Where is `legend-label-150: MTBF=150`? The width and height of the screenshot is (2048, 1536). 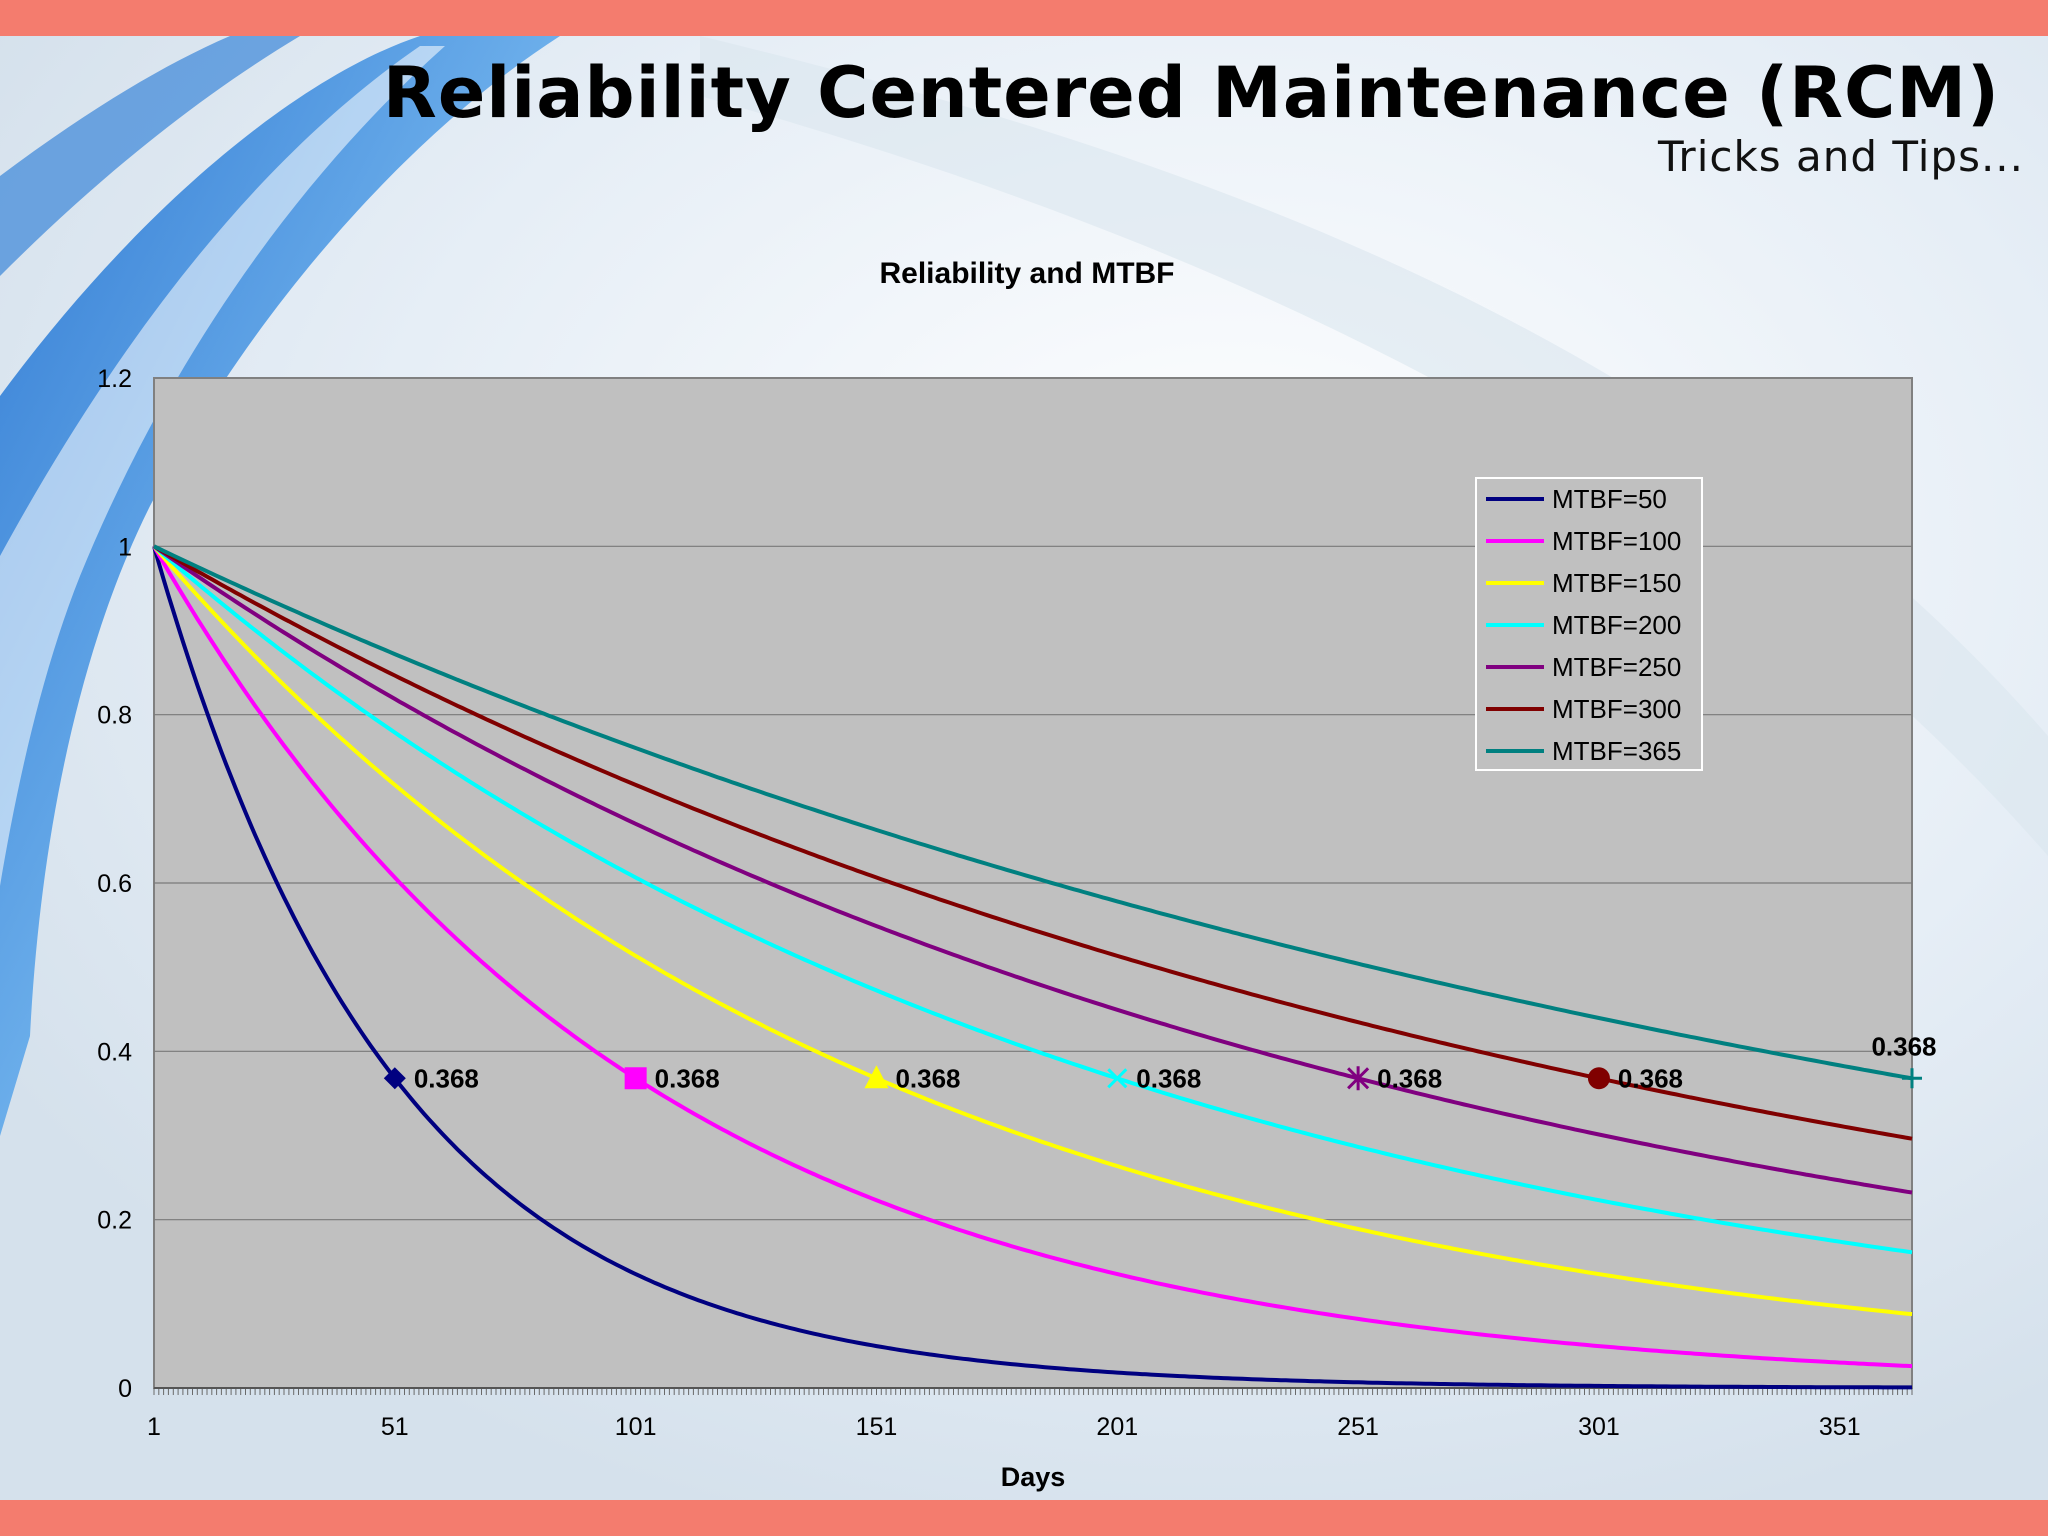 legend-label-150: MTBF=150 is located at coordinates (1616, 583).